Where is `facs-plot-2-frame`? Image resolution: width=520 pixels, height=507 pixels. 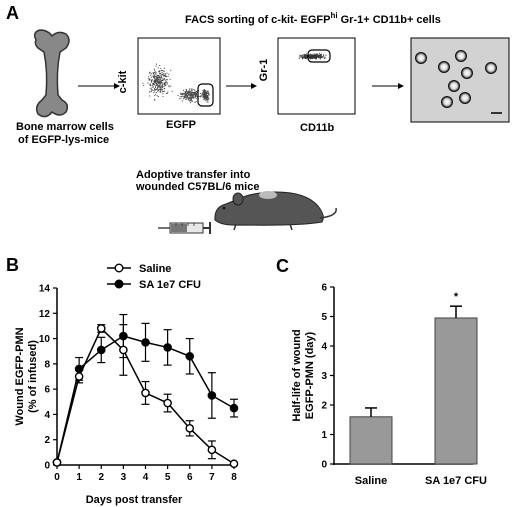 facs-plot-2-frame is located at coordinates (316, 76).